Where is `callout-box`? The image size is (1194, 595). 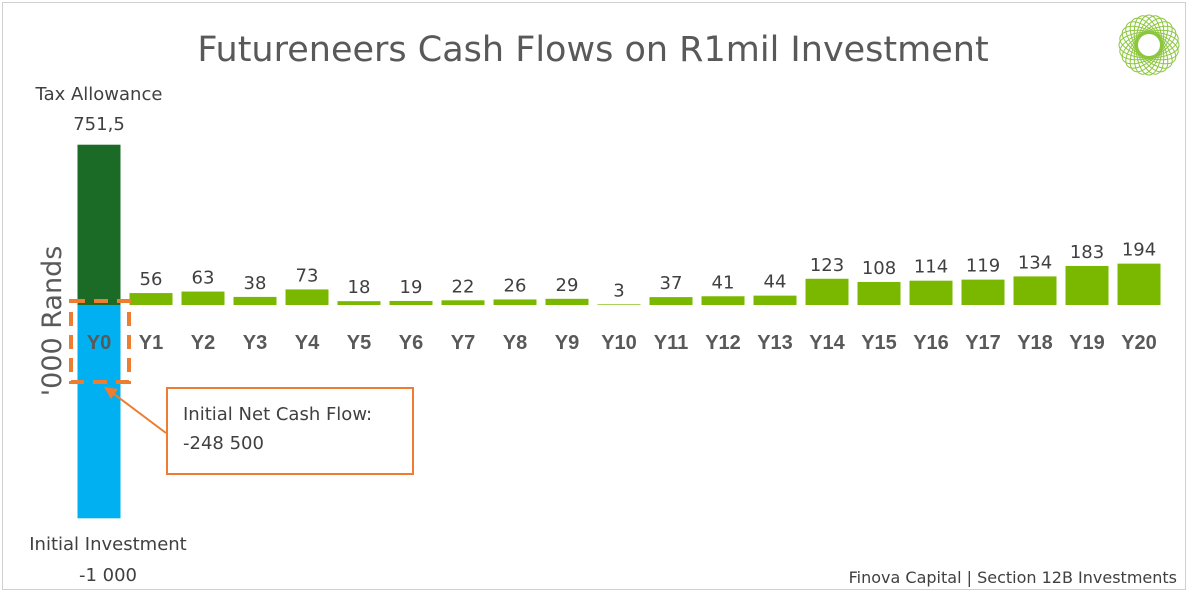 callout-box is located at coordinates (290, 431).